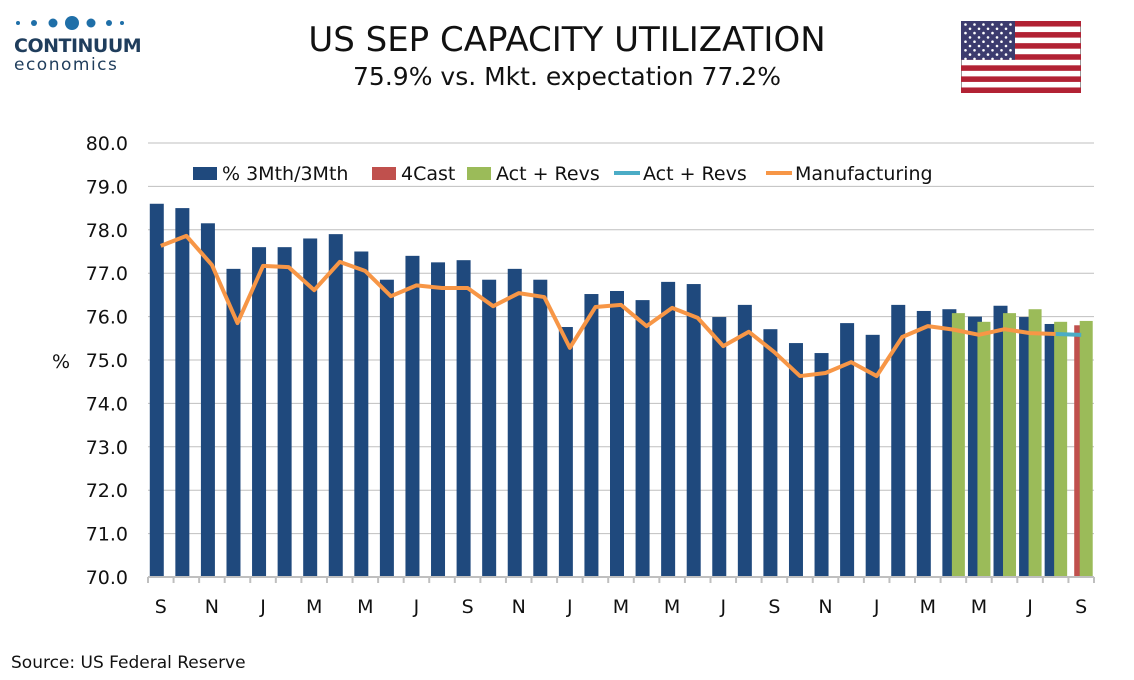 The width and height of the screenshot is (1134, 680). Describe the element at coordinates (107, 578) in the screenshot. I see `y-tick-label: 70.0` at that location.